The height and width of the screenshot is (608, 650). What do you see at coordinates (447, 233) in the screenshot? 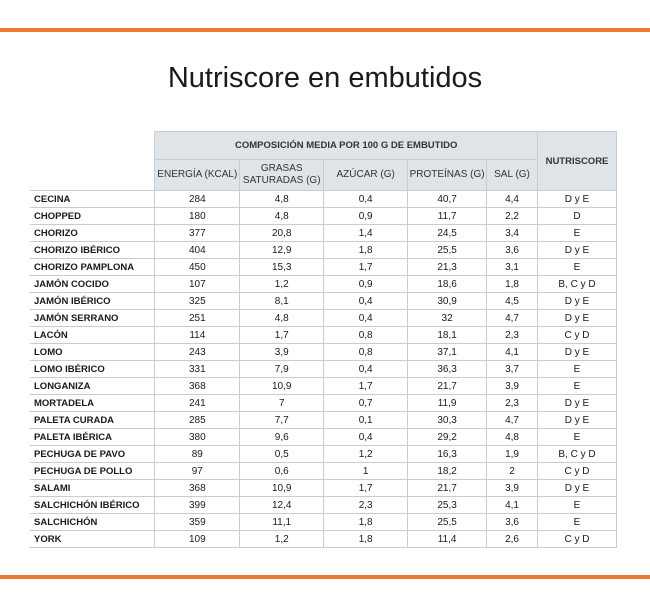
I see `cell-proteinas: 24,5` at bounding box center [447, 233].